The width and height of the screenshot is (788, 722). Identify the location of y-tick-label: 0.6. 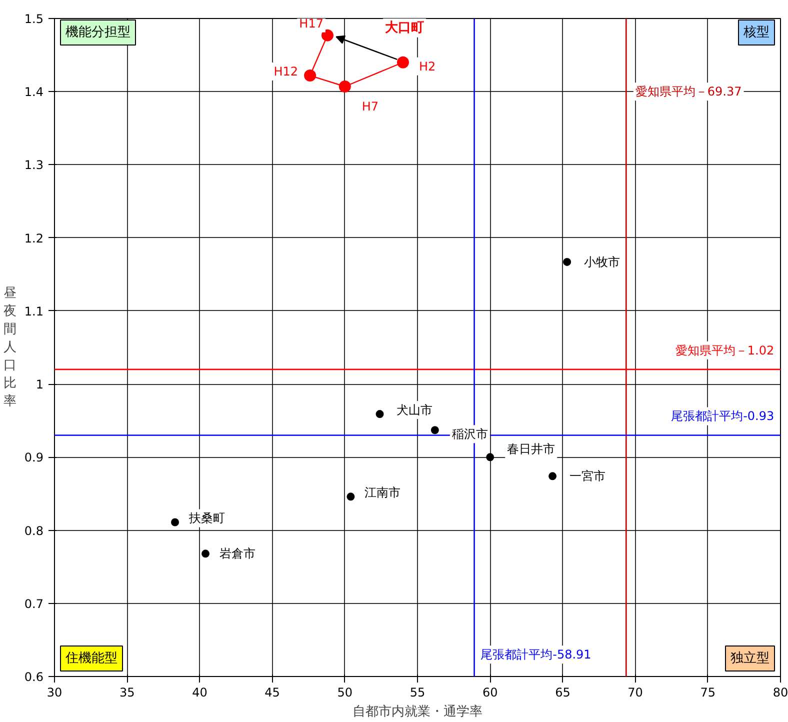
(34, 677).